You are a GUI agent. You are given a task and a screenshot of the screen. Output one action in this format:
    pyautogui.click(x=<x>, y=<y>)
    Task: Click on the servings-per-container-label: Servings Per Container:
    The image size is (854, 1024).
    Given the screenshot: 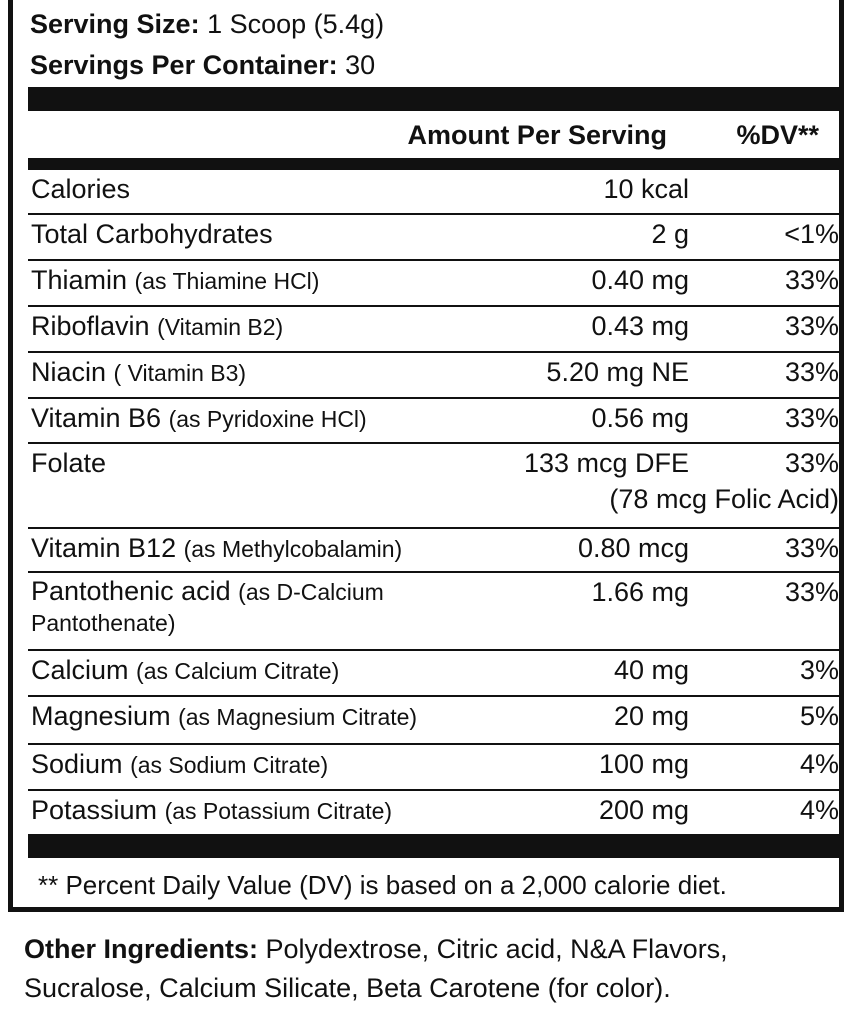 What is the action you would take?
    pyautogui.click(x=184, y=65)
    